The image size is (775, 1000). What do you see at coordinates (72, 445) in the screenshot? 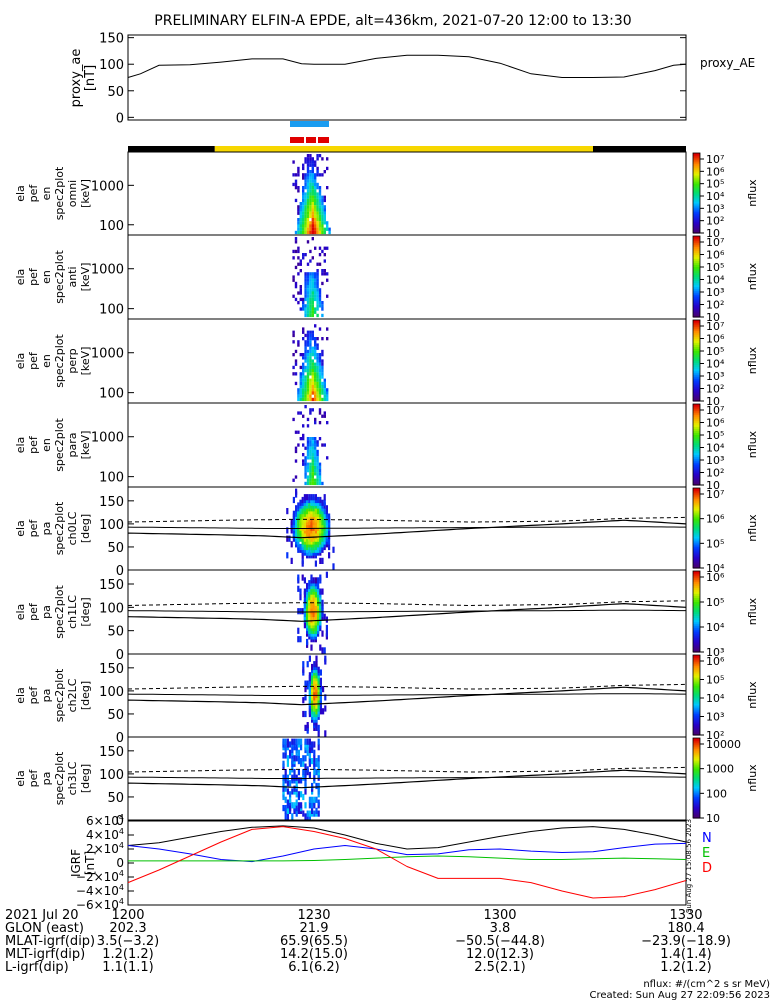
I see `panel-ylabel: para` at bounding box center [72, 445].